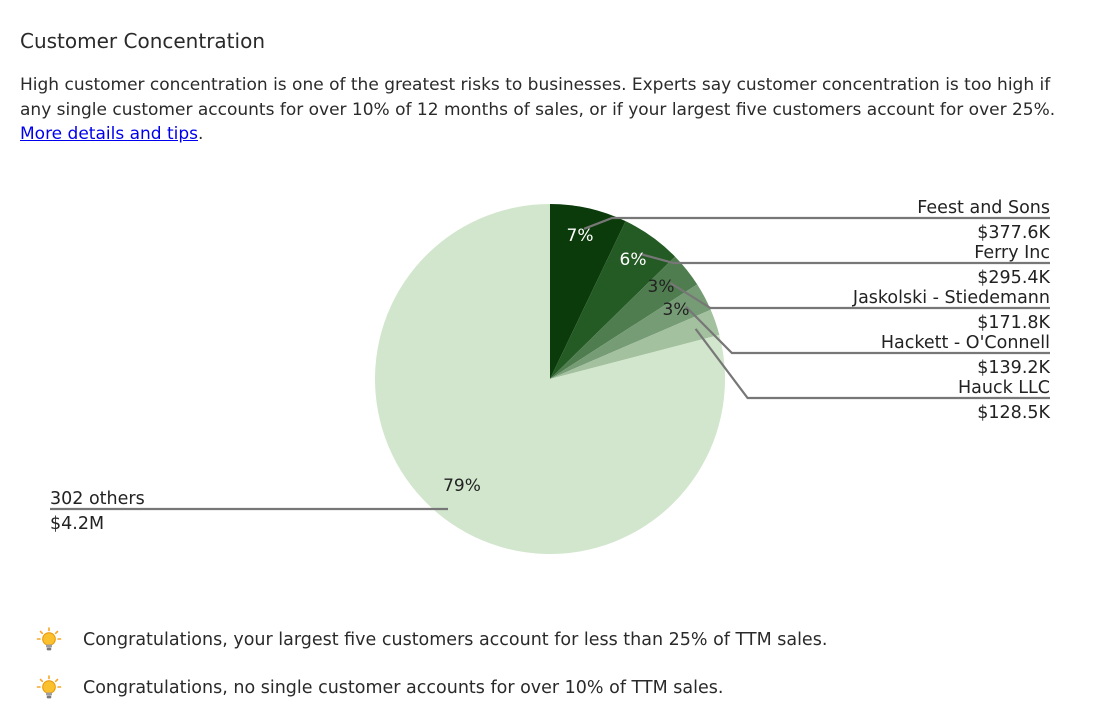 The height and width of the screenshot is (725, 1100). I want to click on slice-value-feest-and-sons: $377.6K, so click(1013, 233).